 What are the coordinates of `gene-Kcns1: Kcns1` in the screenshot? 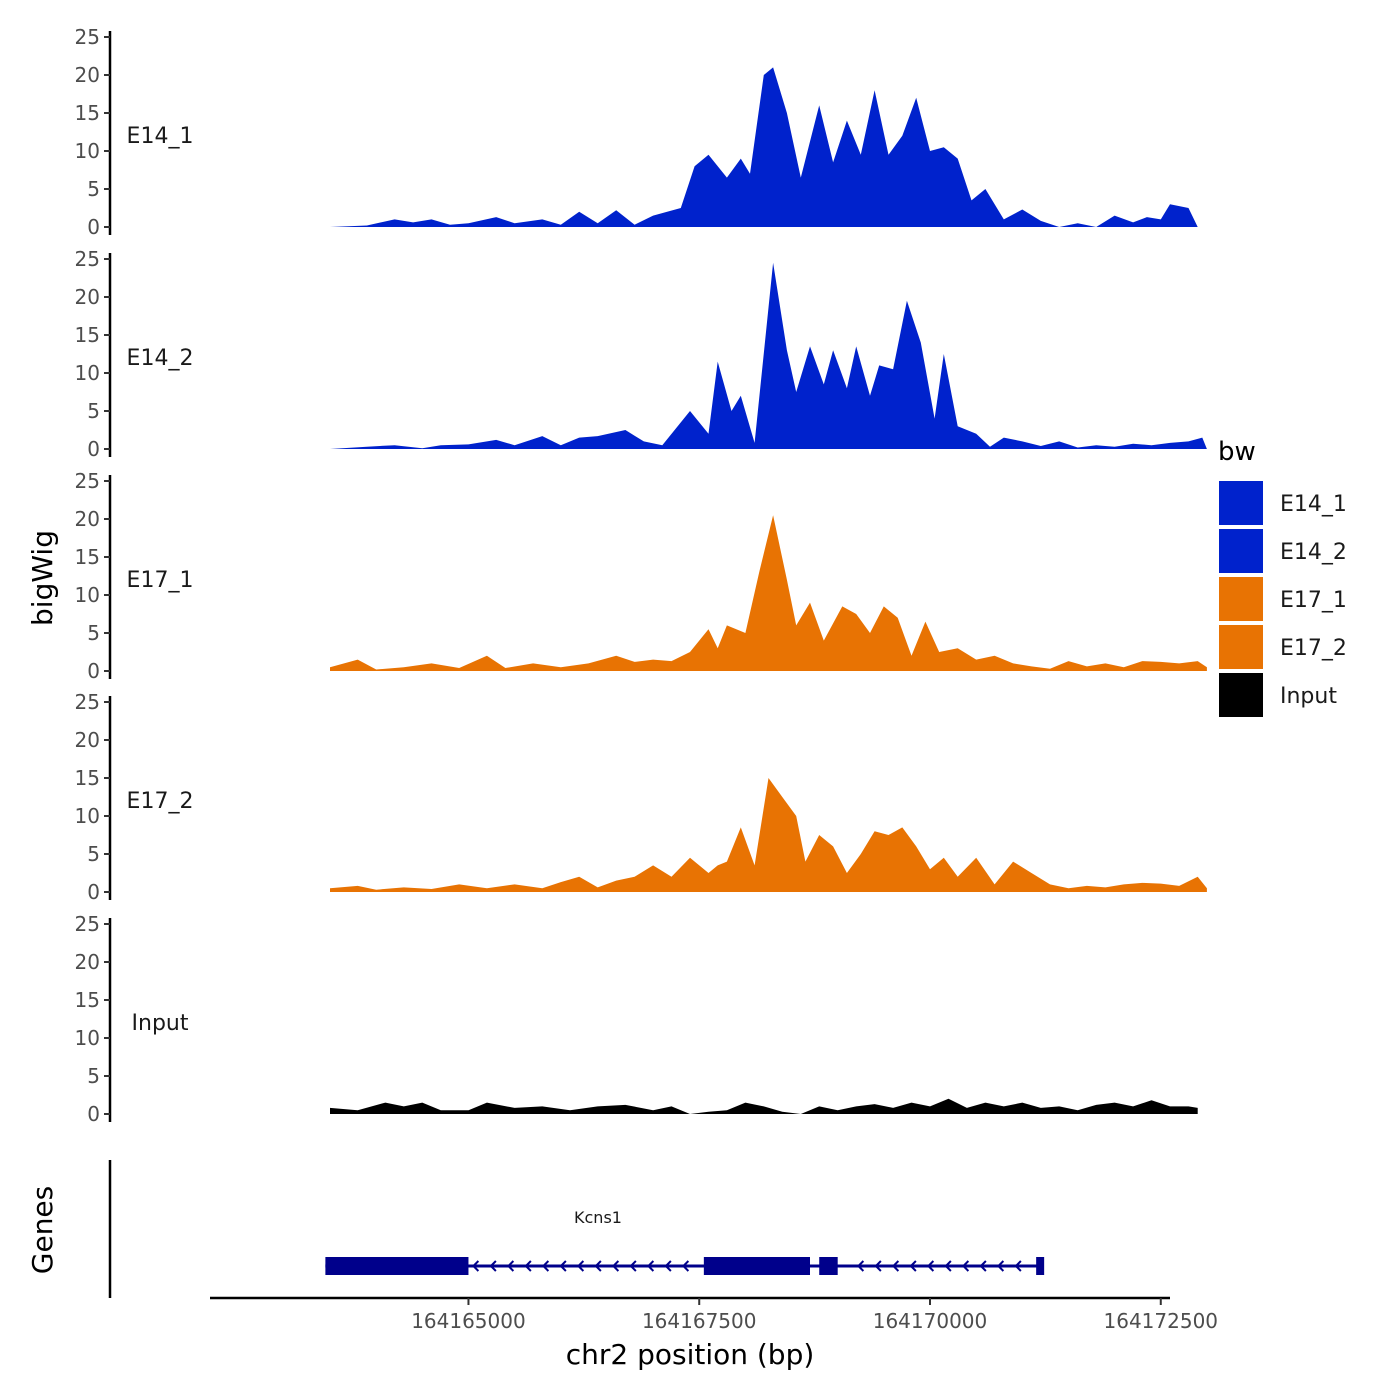 It's located at (685, 1241).